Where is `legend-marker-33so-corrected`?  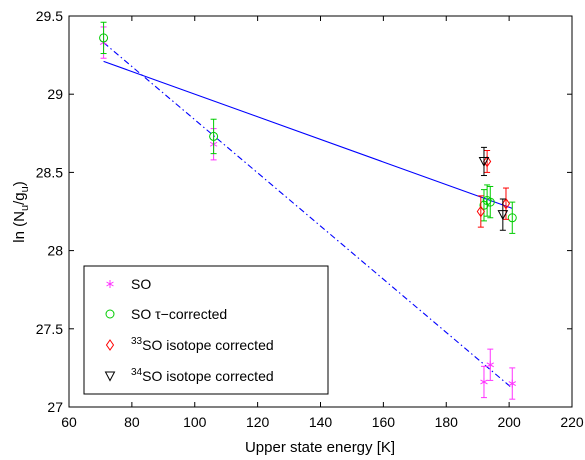
legend-marker-33so-corrected is located at coordinates (110, 345).